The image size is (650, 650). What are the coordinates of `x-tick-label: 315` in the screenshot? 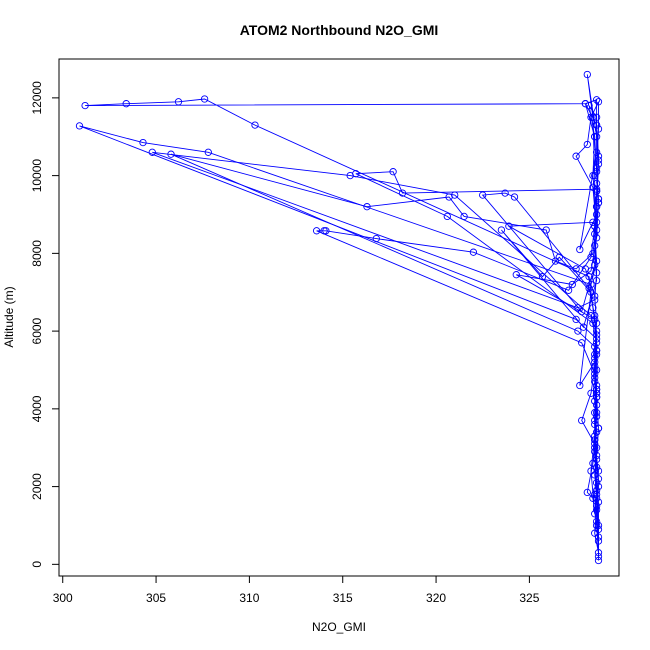 It's located at (343, 598).